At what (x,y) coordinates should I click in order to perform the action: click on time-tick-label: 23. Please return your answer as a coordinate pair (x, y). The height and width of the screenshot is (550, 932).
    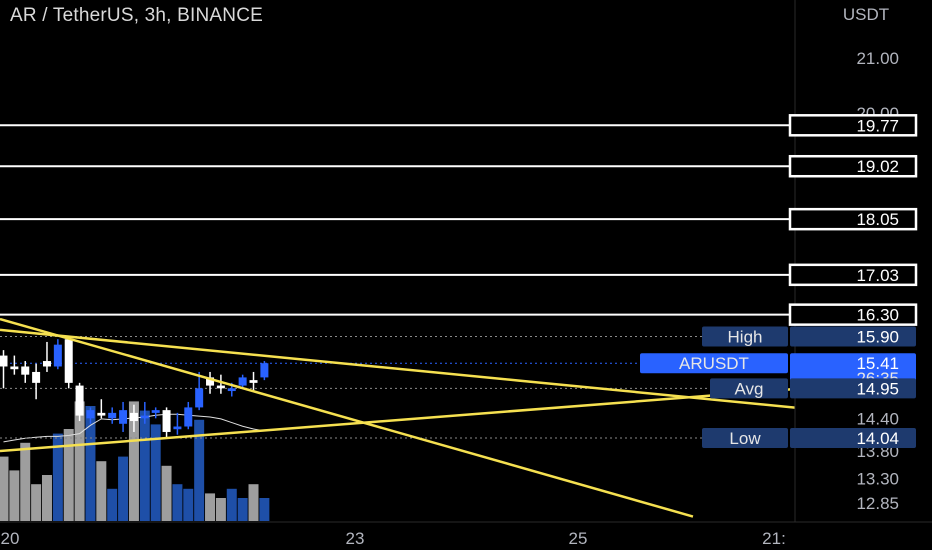
    Looking at the image, I should click on (355, 538).